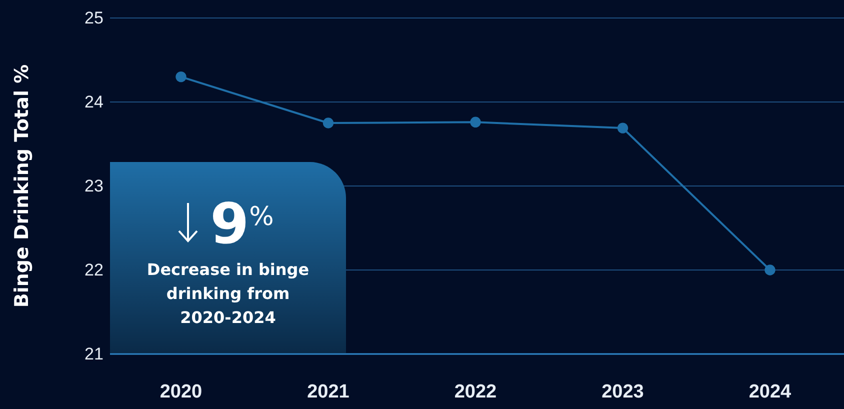 The height and width of the screenshot is (409, 844). I want to click on annotation: 9$^{%}$, so click(242, 224).